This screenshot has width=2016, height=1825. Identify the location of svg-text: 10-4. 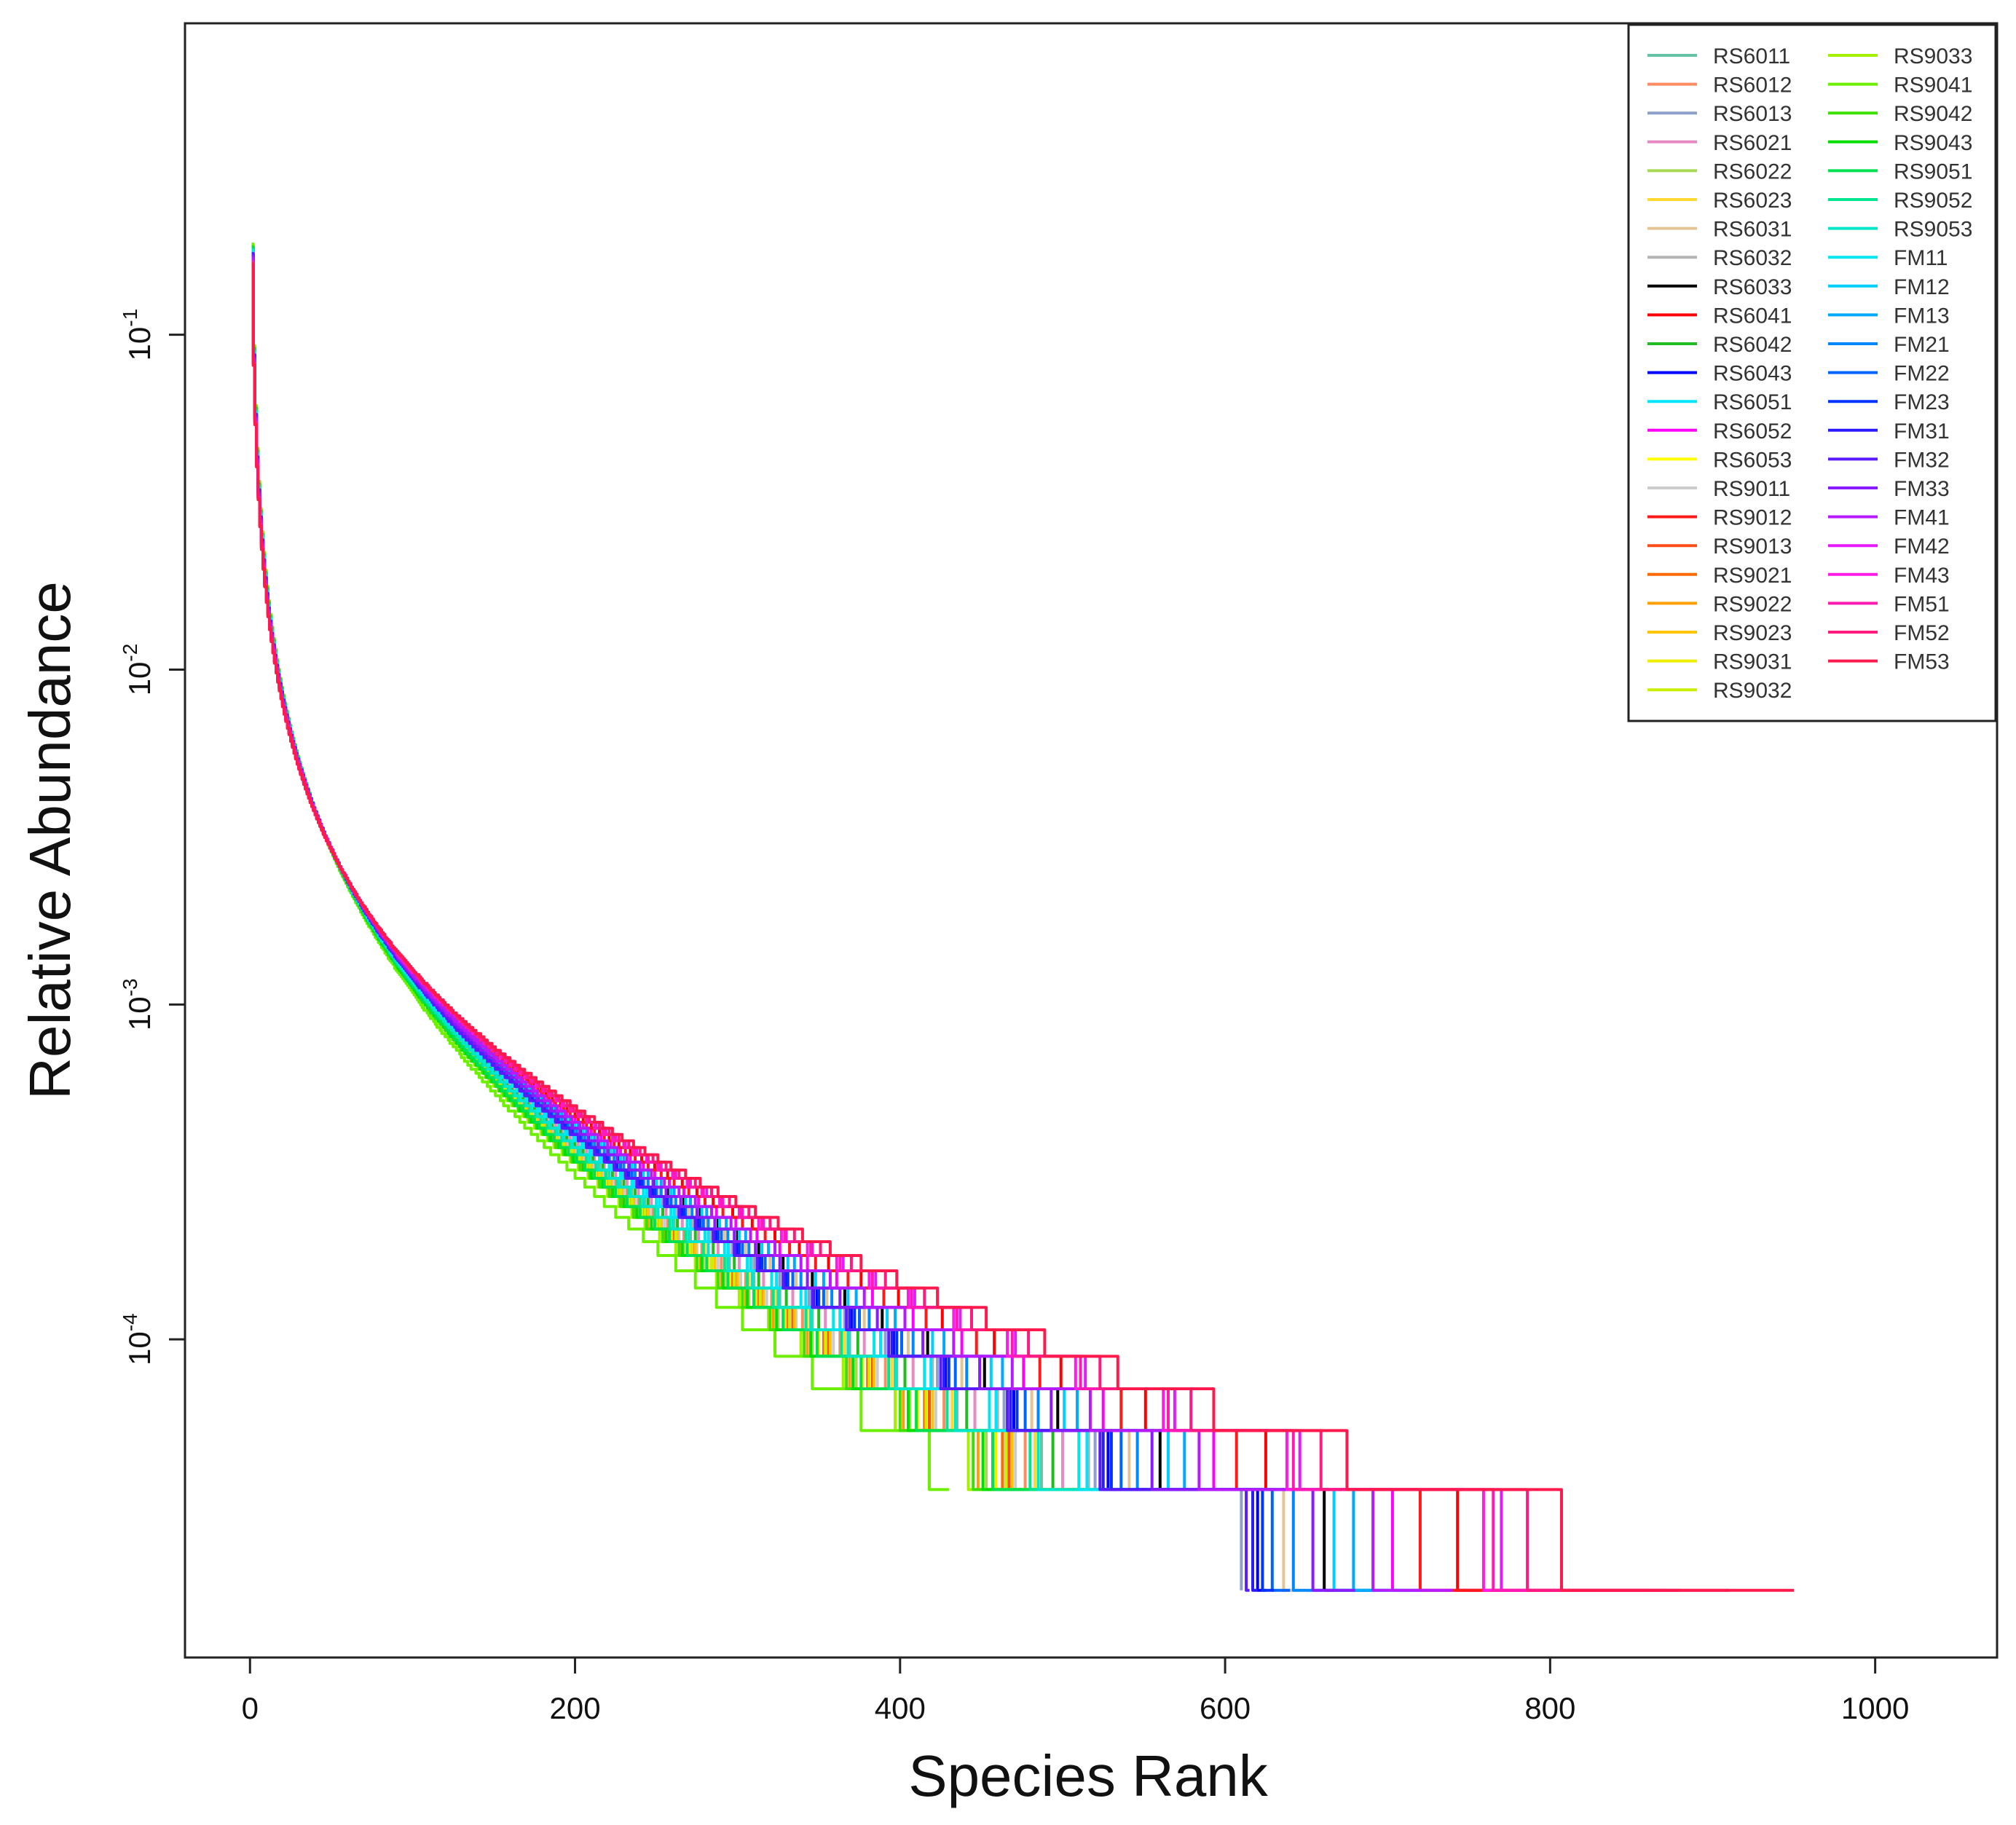
(138, 1339).